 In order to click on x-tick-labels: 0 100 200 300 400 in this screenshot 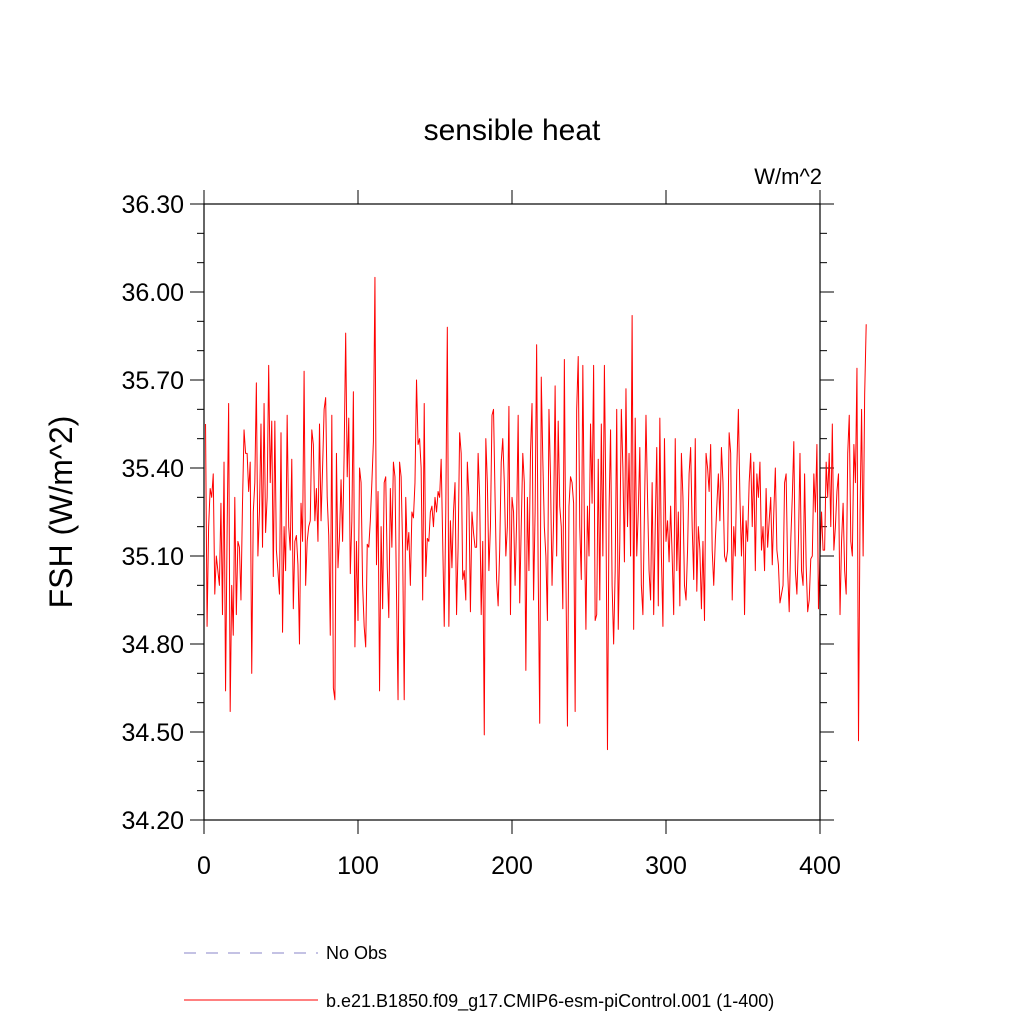, I will do `click(519, 866)`.